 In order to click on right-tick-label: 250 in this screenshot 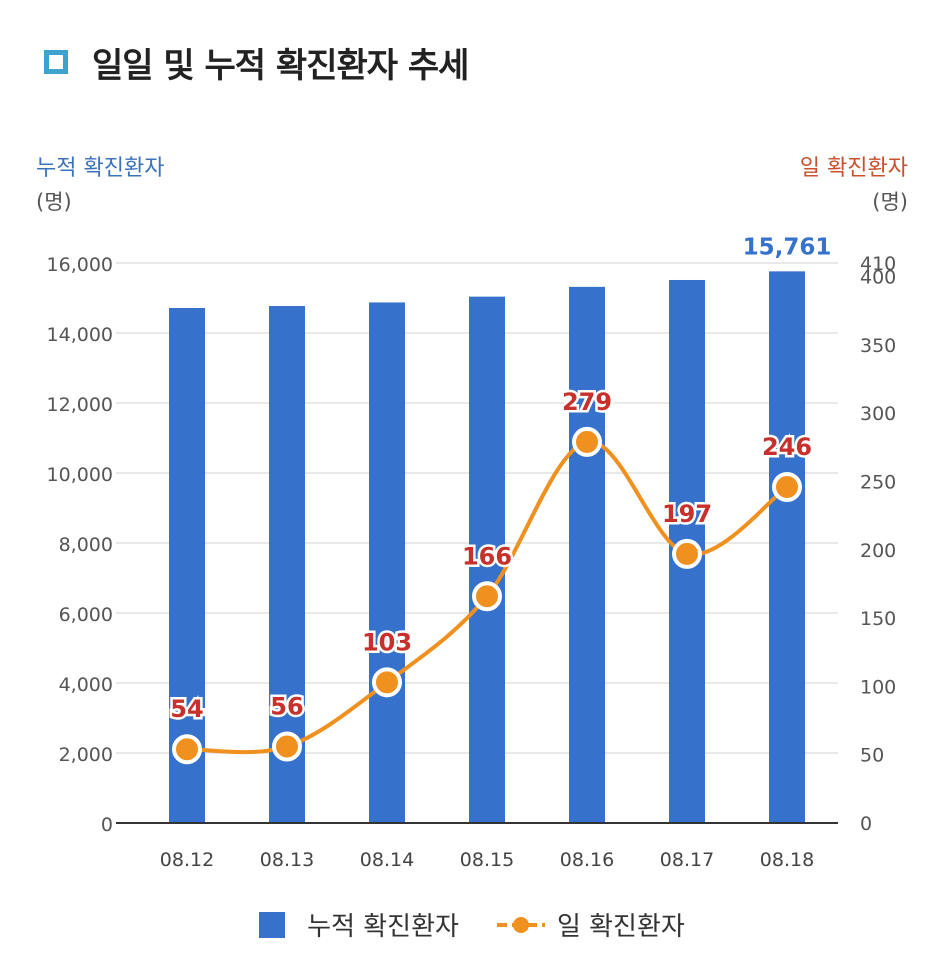, I will do `click(878, 483)`.